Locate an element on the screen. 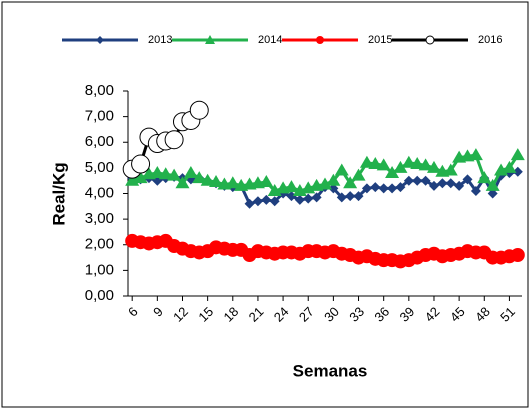  x-axis-title: Semanas is located at coordinates (330, 370).